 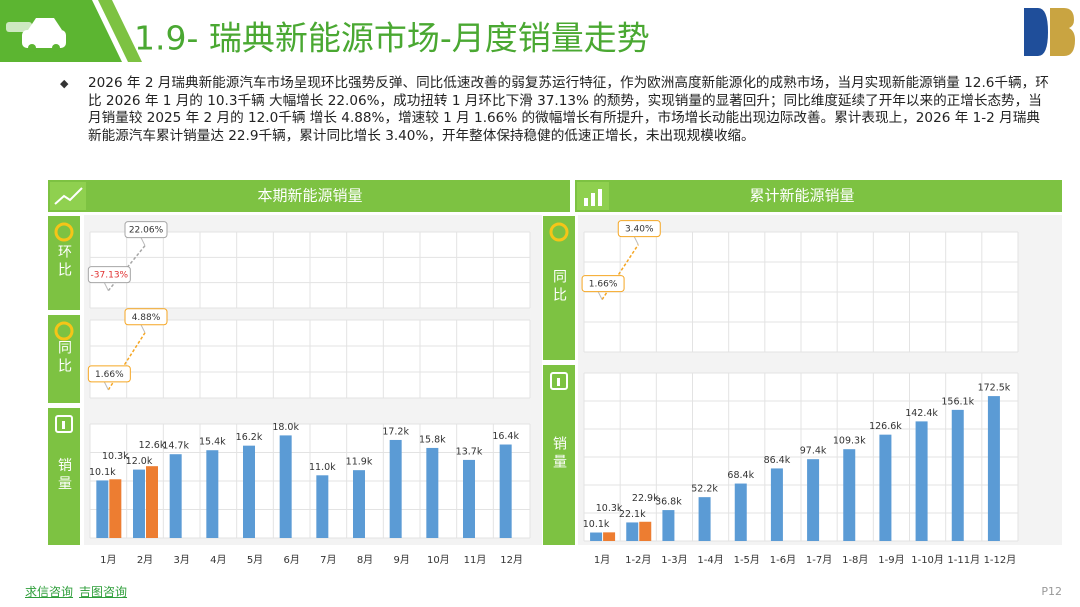 I want to click on data-label: 97.4k, so click(x=813, y=451).